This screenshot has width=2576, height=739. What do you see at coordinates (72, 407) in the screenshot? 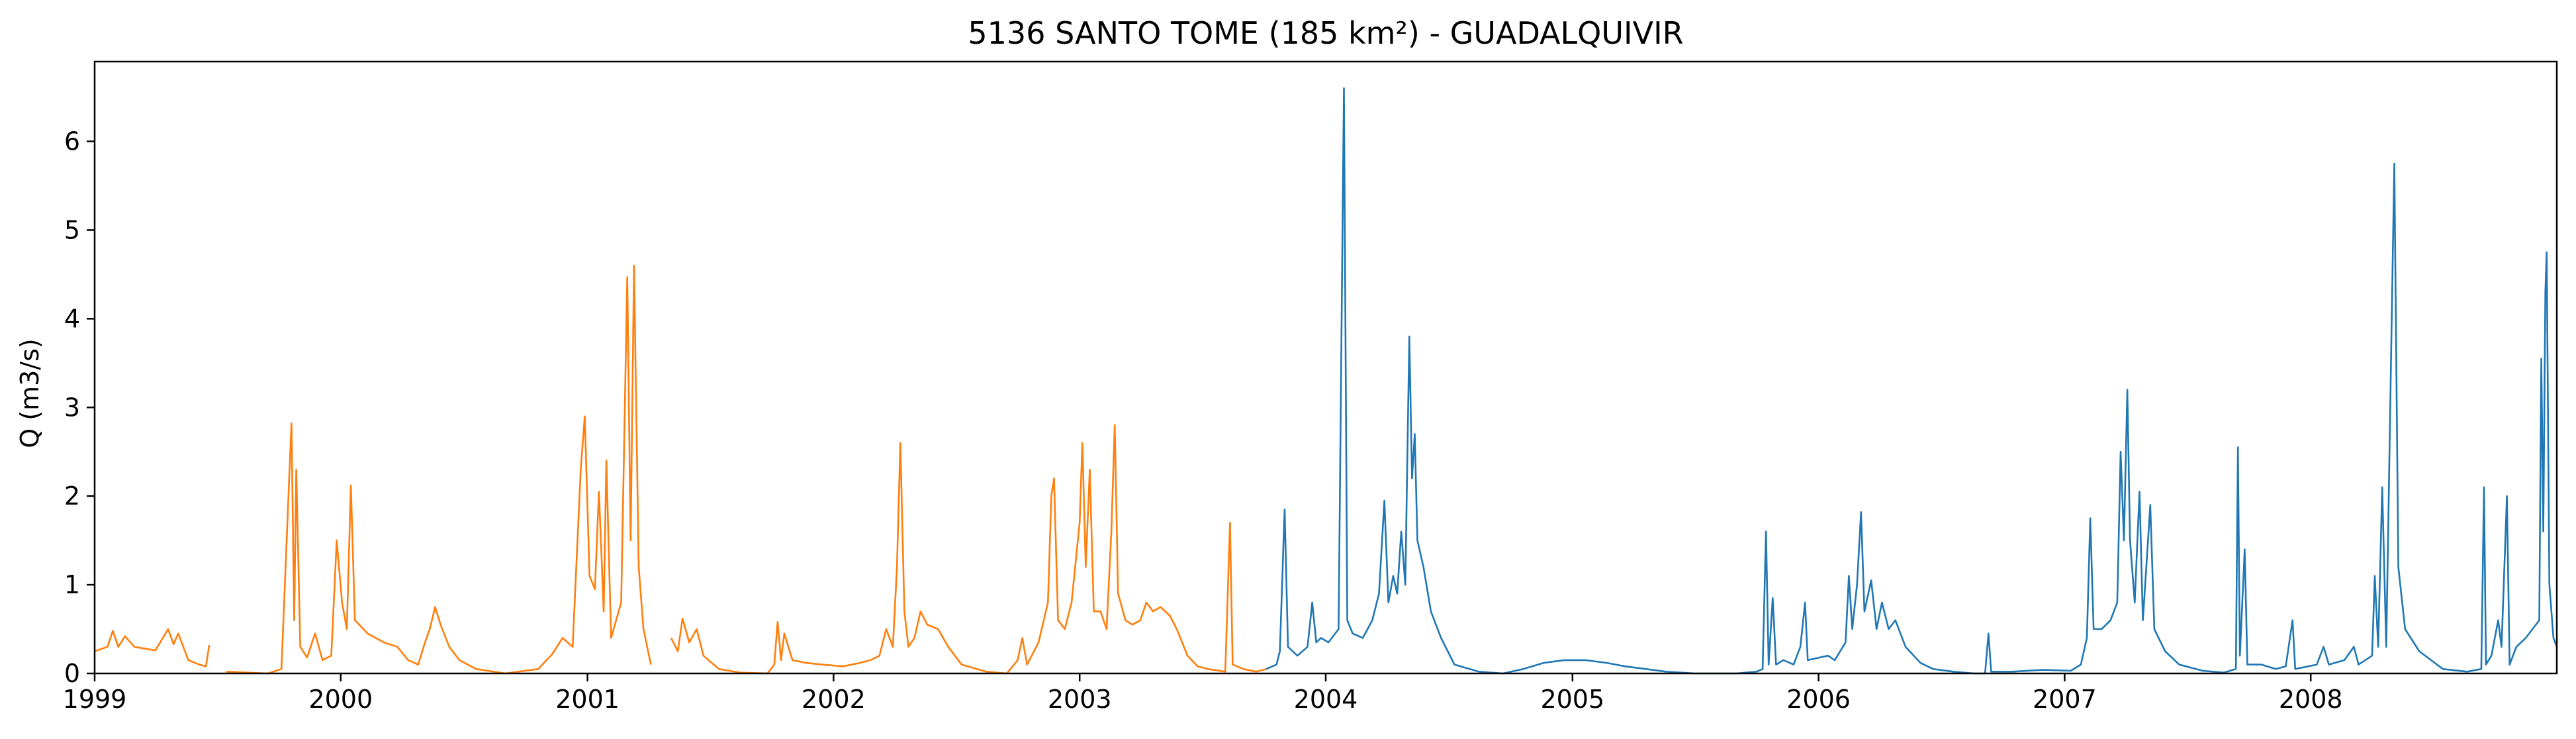
I see `y-tick-label: 3` at bounding box center [72, 407].